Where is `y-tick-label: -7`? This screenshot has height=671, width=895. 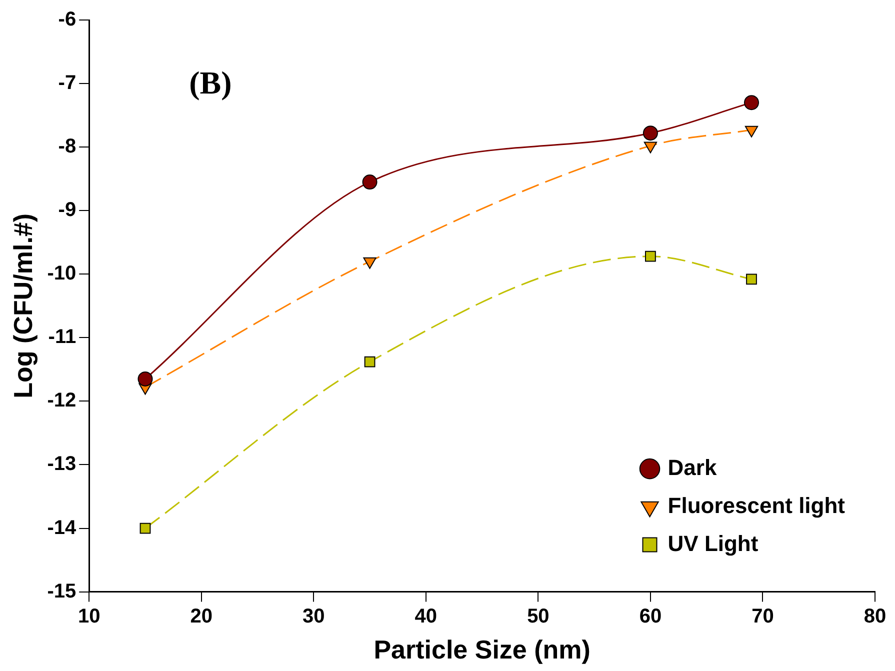 y-tick-label: -7 is located at coordinates (67, 83).